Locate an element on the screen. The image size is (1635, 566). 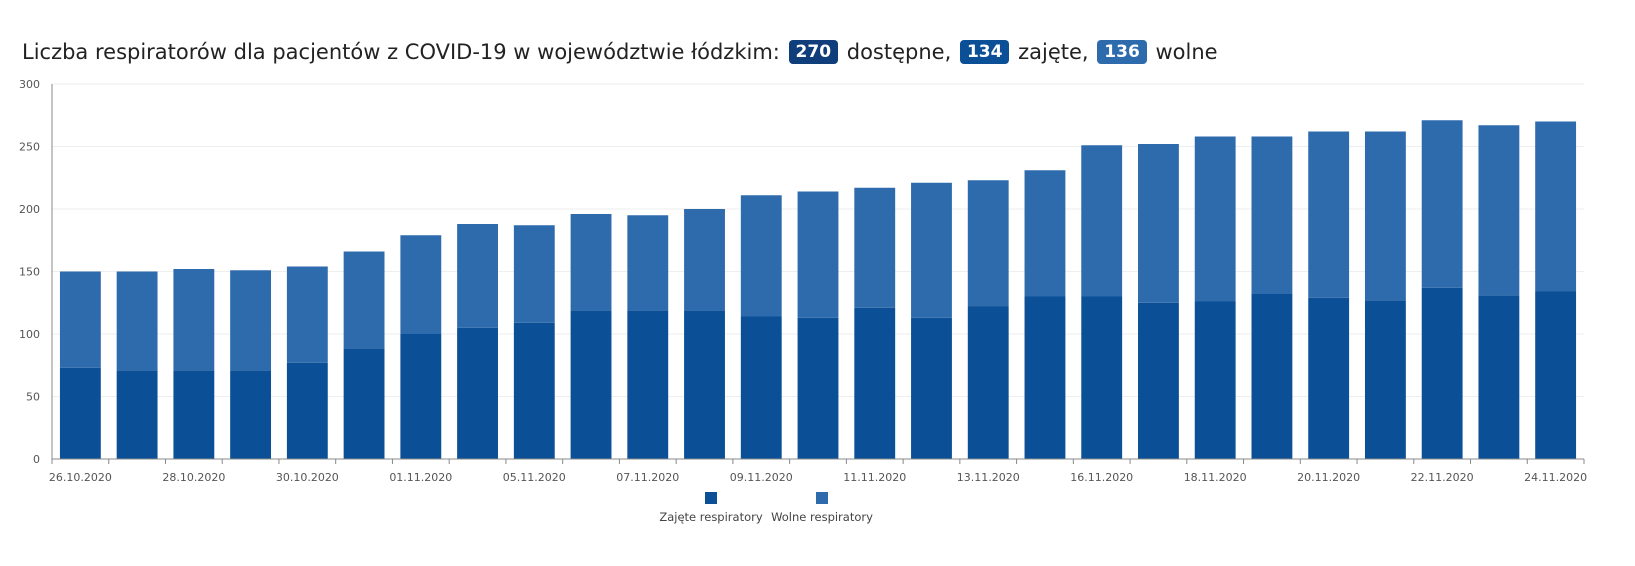
y-tick-label: 300 is located at coordinates (29, 84).